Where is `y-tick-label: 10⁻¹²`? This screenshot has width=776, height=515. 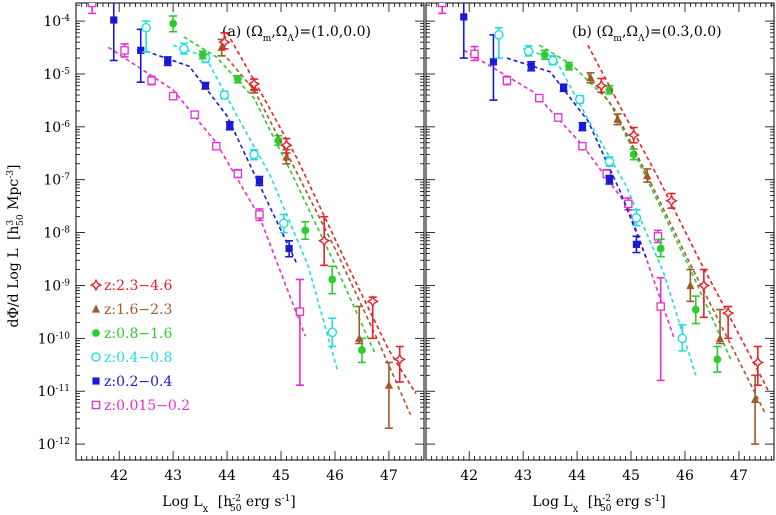
y-tick-label: 10⁻¹² is located at coordinates (54, 445).